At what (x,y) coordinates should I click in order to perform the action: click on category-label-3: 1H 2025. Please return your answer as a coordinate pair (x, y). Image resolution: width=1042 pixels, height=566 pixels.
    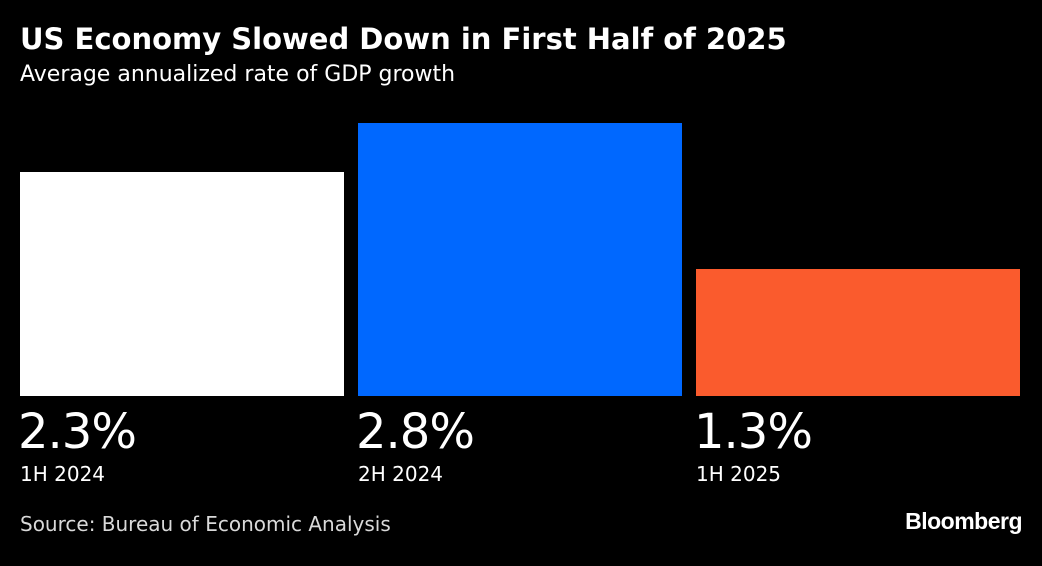
    Looking at the image, I should click on (739, 474).